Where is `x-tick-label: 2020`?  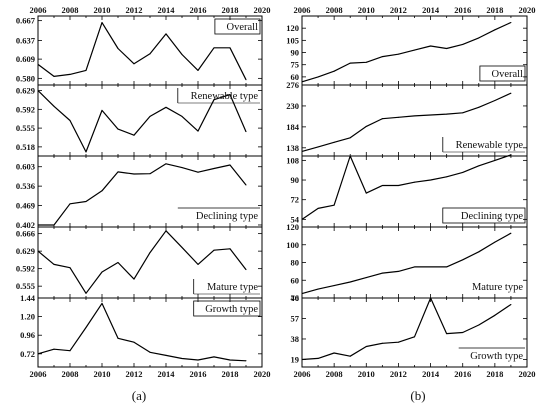 x-tick-label: 2020 is located at coordinates (527, 10).